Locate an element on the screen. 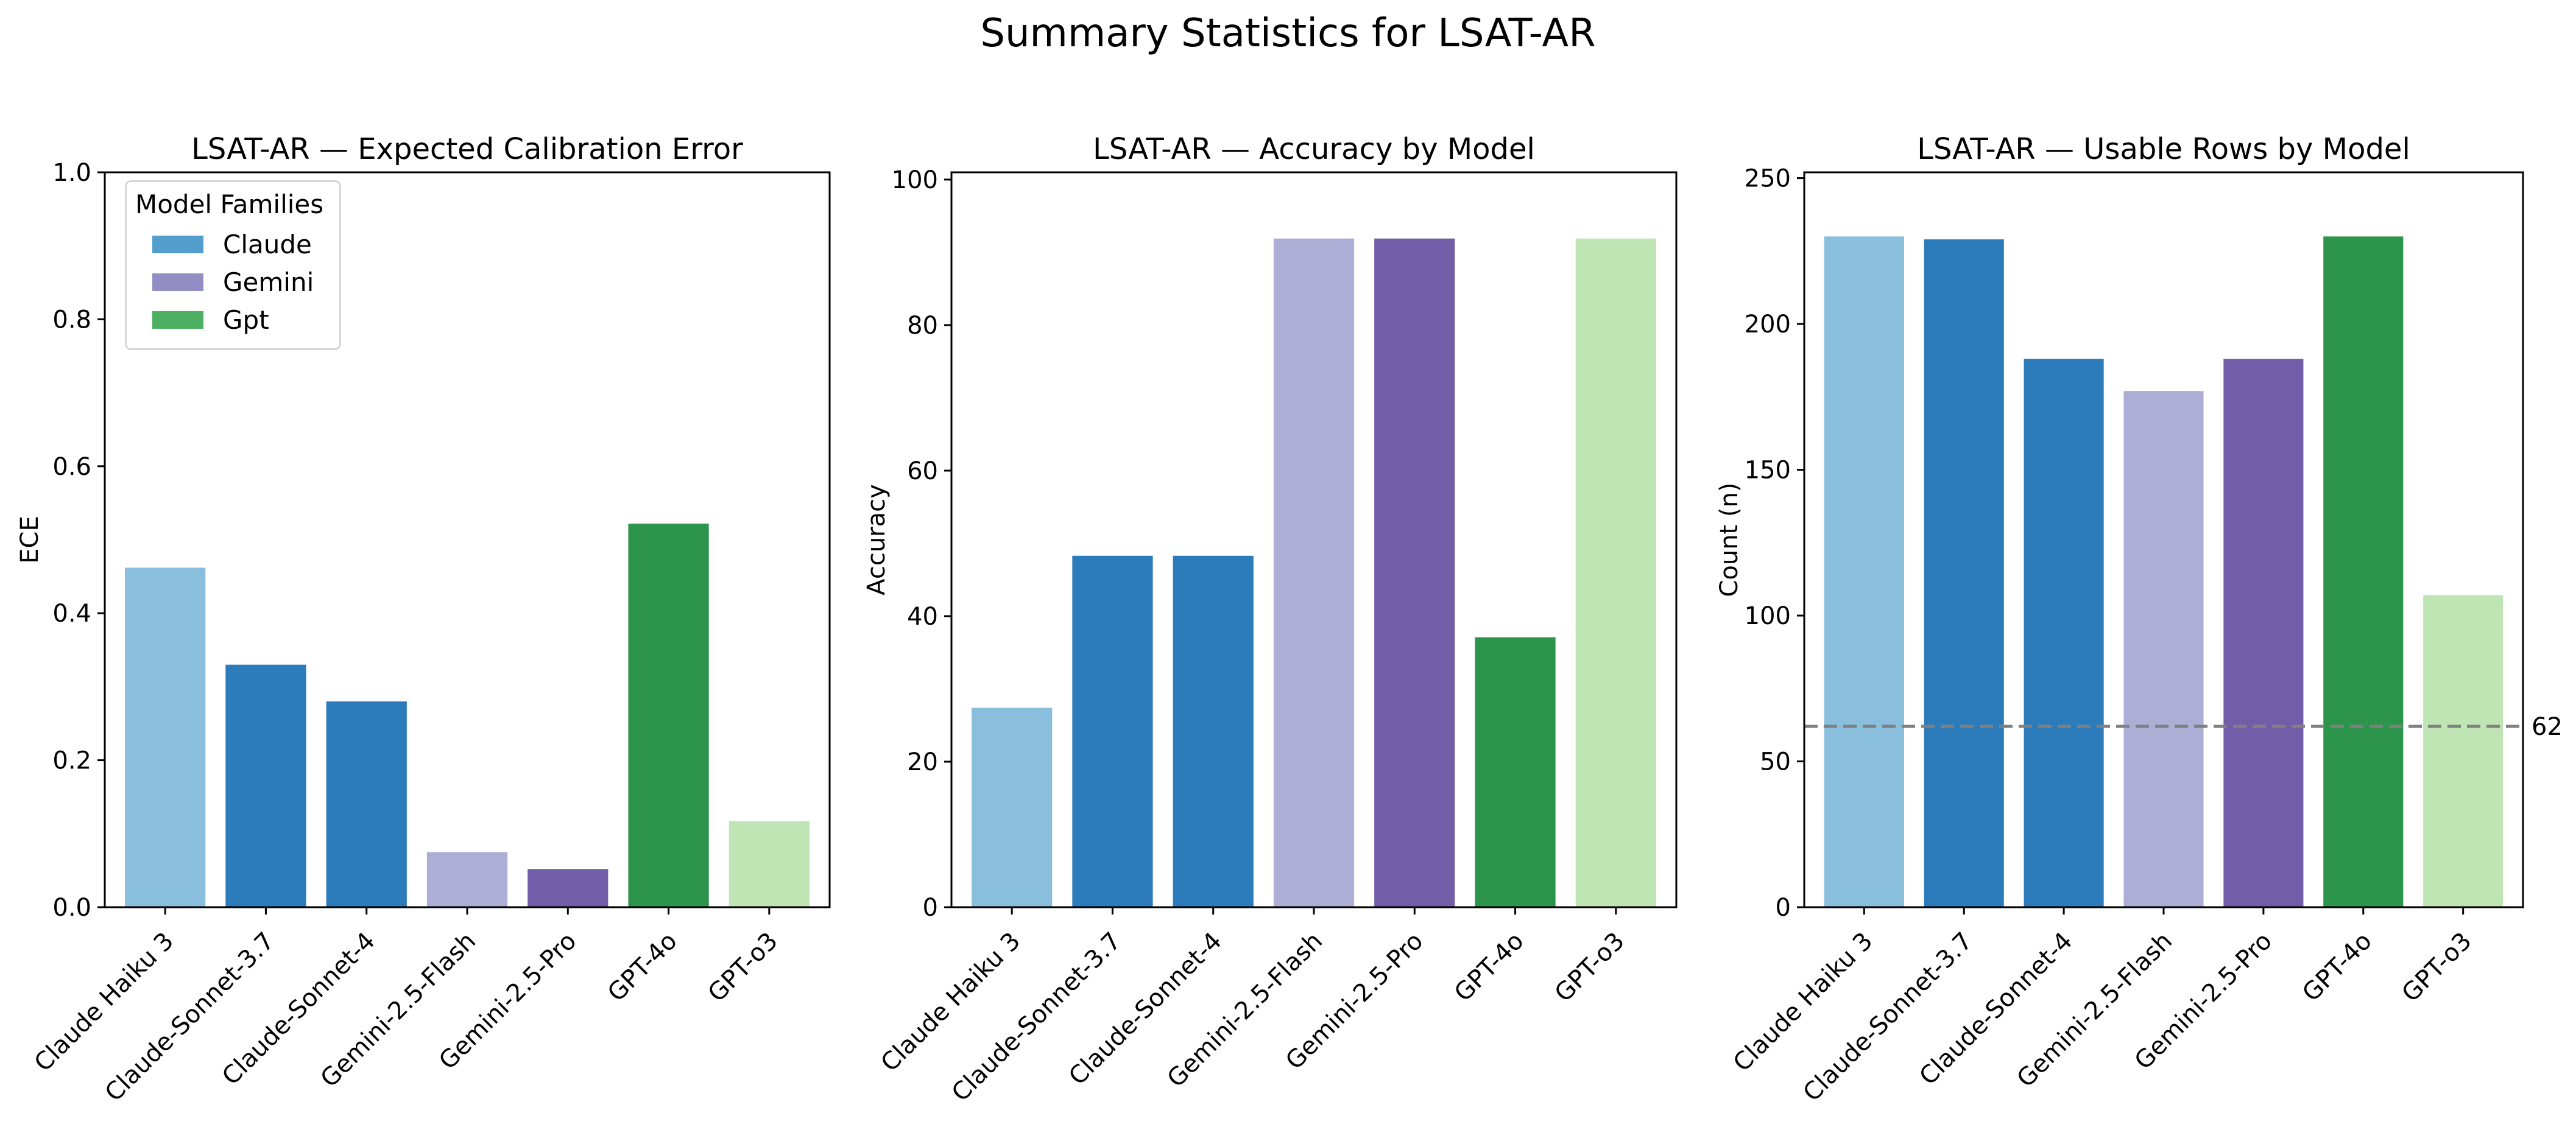 This screenshot has width=2576, height=1127. legend-item-claude: Claude is located at coordinates (229, 244).